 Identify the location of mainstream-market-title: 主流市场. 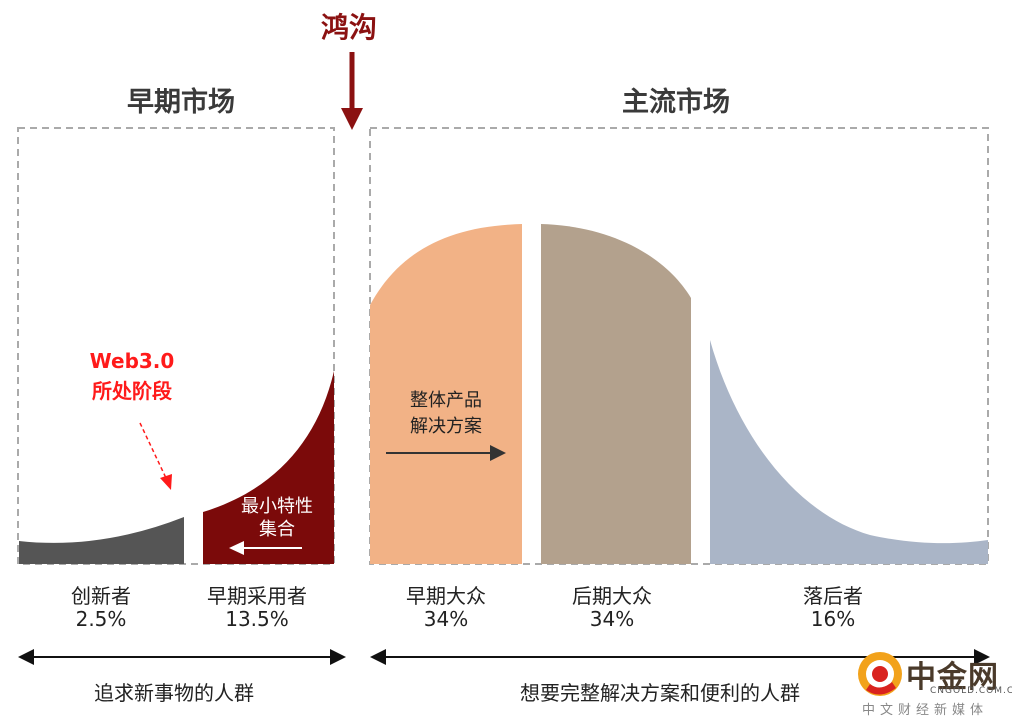
(676, 102).